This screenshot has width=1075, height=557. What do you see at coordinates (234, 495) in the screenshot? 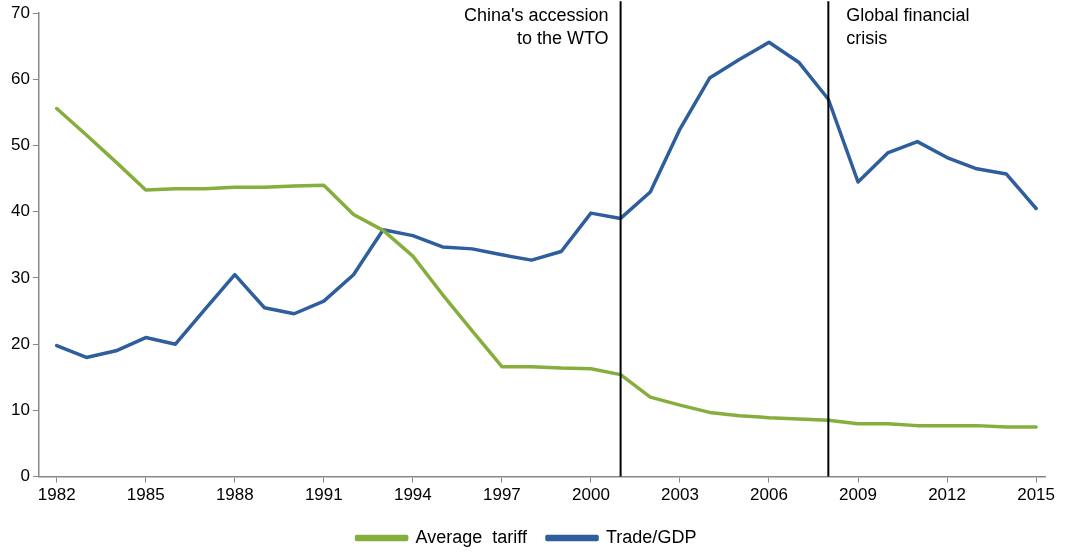
I see `x-tick-label: 1988` at bounding box center [234, 495].